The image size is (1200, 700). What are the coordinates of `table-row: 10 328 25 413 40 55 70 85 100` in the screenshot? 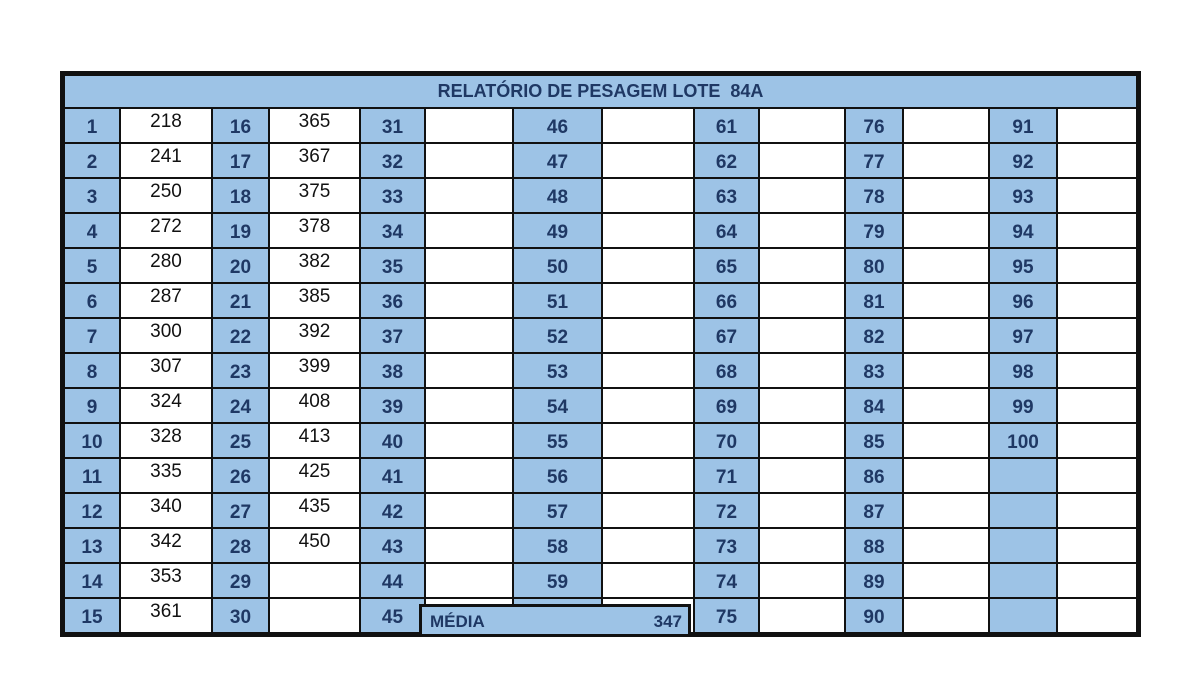 It's located at (600, 440).